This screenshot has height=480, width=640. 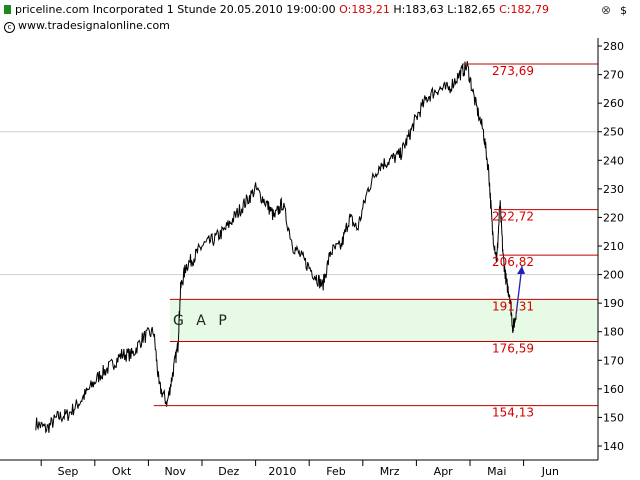 I want to click on y-tick-label: 160, so click(x=613, y=389).